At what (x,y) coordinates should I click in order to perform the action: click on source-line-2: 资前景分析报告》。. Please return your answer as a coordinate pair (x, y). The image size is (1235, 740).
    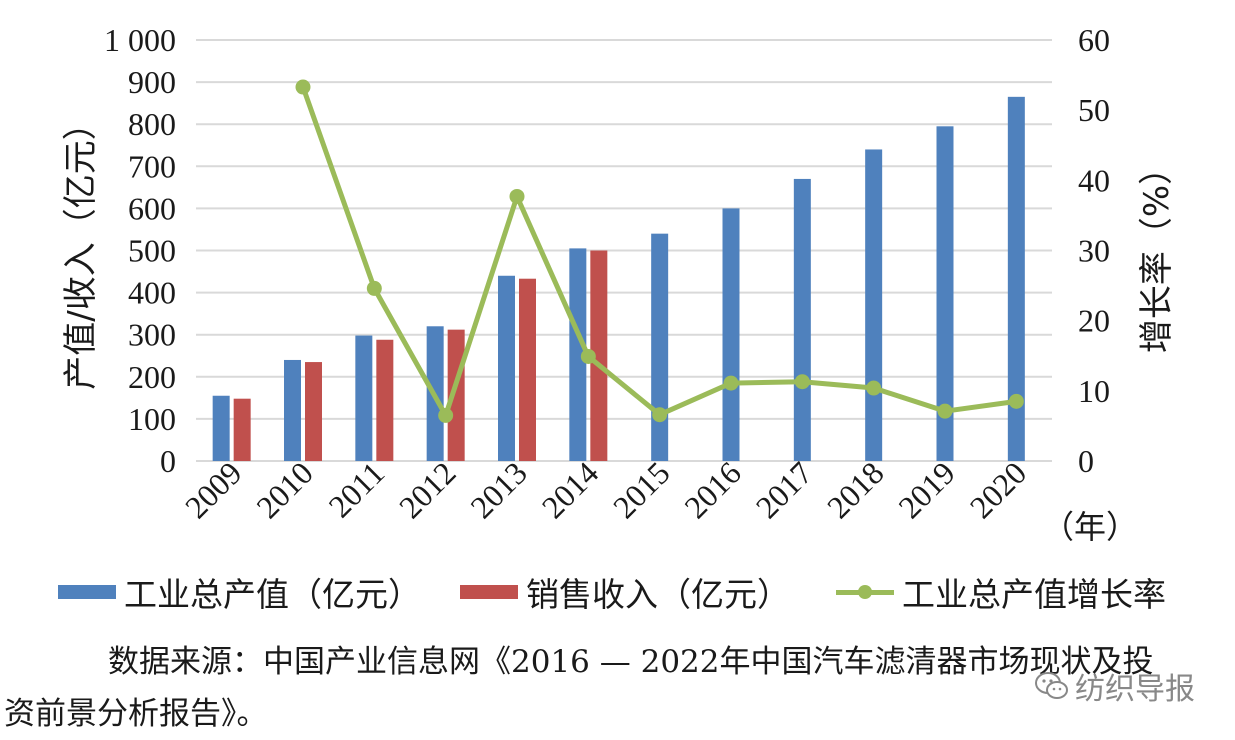
    Looking at the image, I should click on (136, 714).